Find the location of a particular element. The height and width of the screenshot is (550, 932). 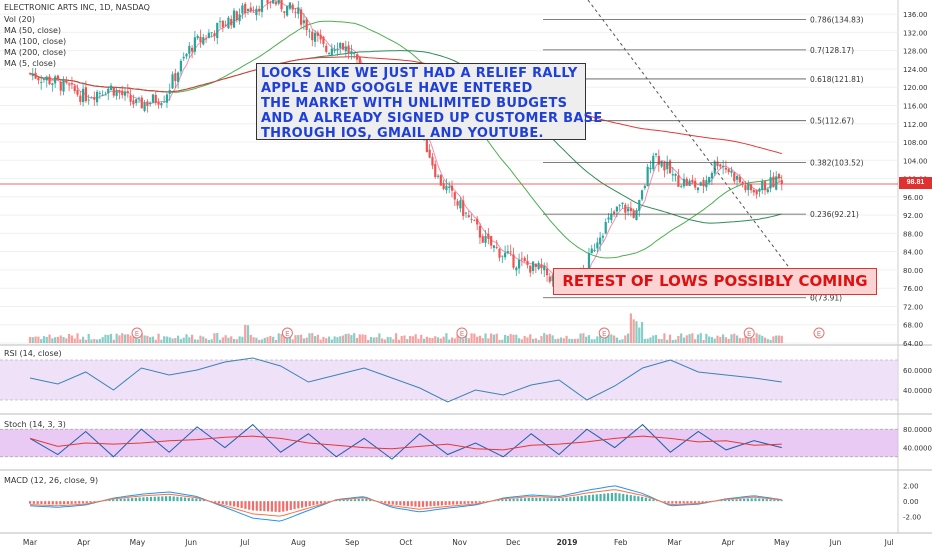

time-tick-label: Aug is located at coordinates (298, 542).